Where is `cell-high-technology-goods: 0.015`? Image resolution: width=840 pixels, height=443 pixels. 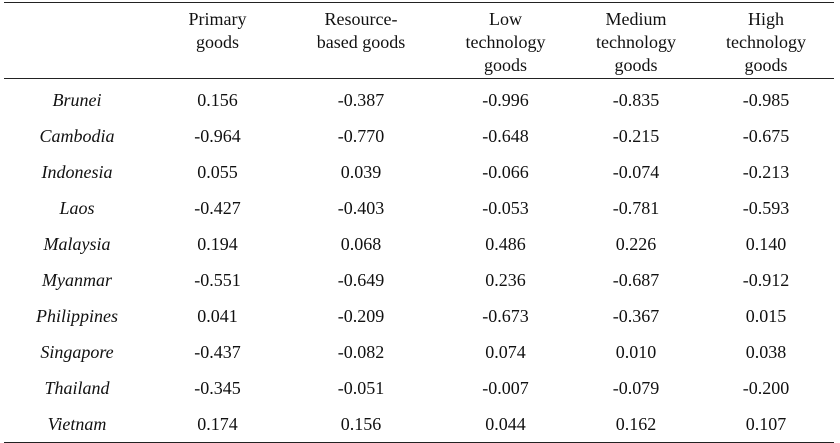
cell-high-technology-goods: 0.015 is located at coordinates (766, 316).